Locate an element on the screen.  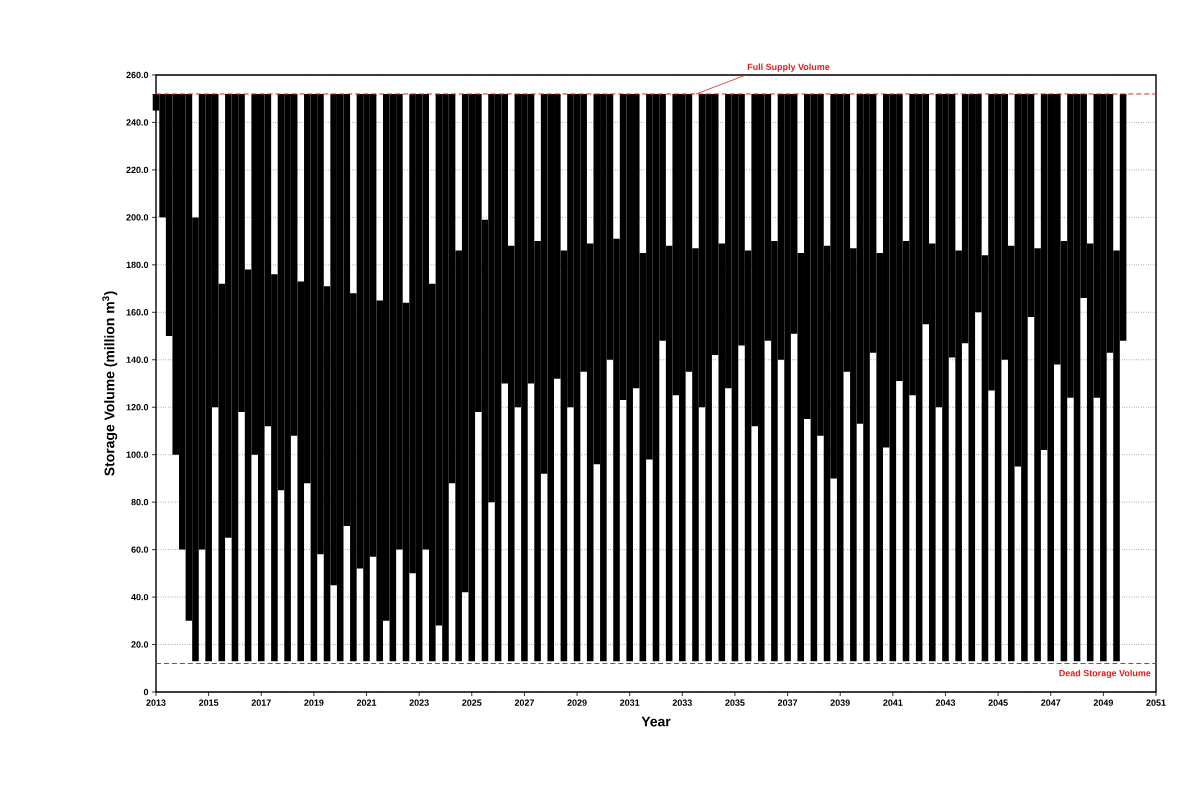
x-tick-label: 2049 is located at coordinates (1103, 702).